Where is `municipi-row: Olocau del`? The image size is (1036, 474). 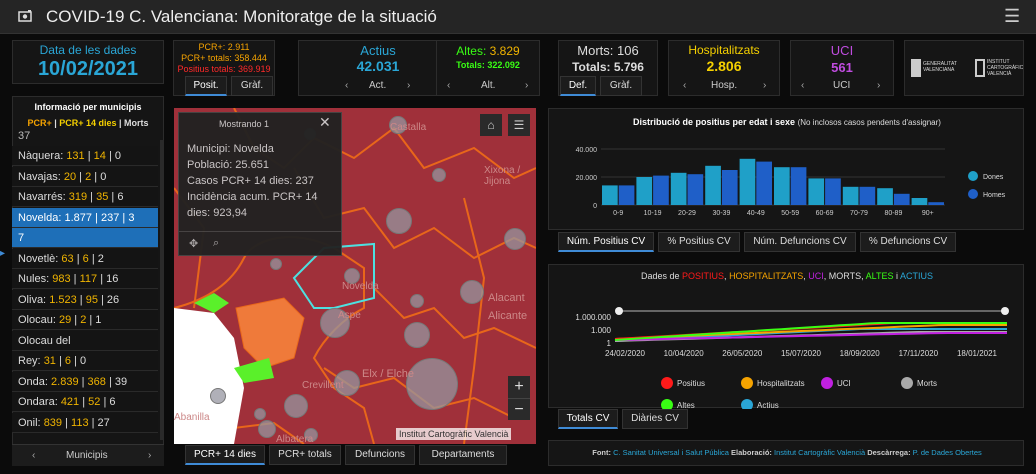
municipi-row: Olocau del is located at coordinates (85, 340).